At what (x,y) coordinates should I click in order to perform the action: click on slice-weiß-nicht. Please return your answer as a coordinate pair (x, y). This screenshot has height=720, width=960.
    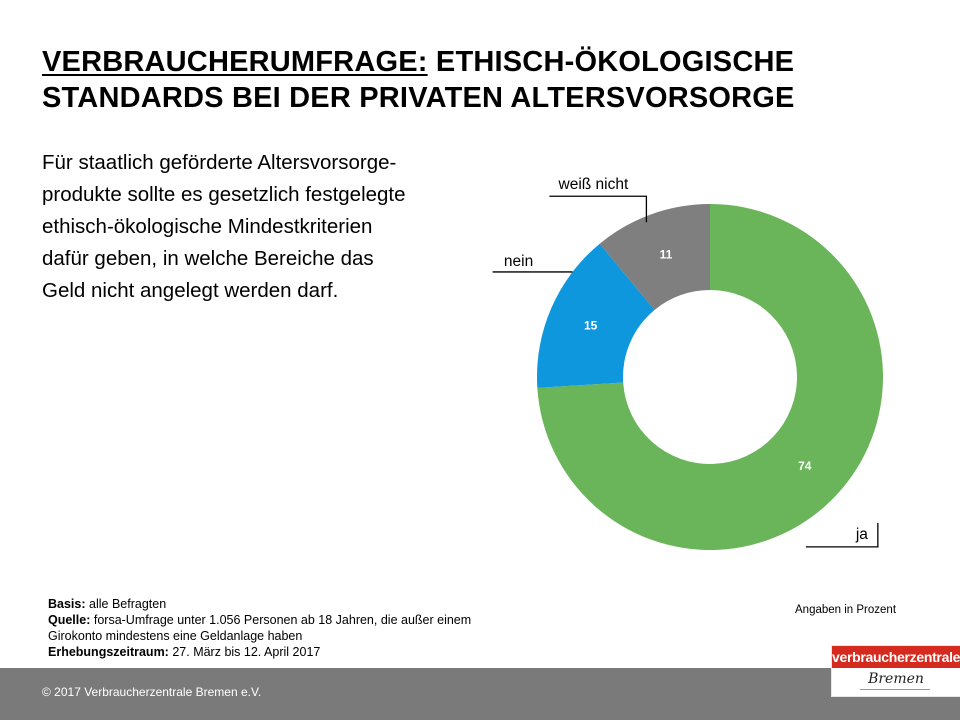
    Looking at the image, I should click on (654, 257).